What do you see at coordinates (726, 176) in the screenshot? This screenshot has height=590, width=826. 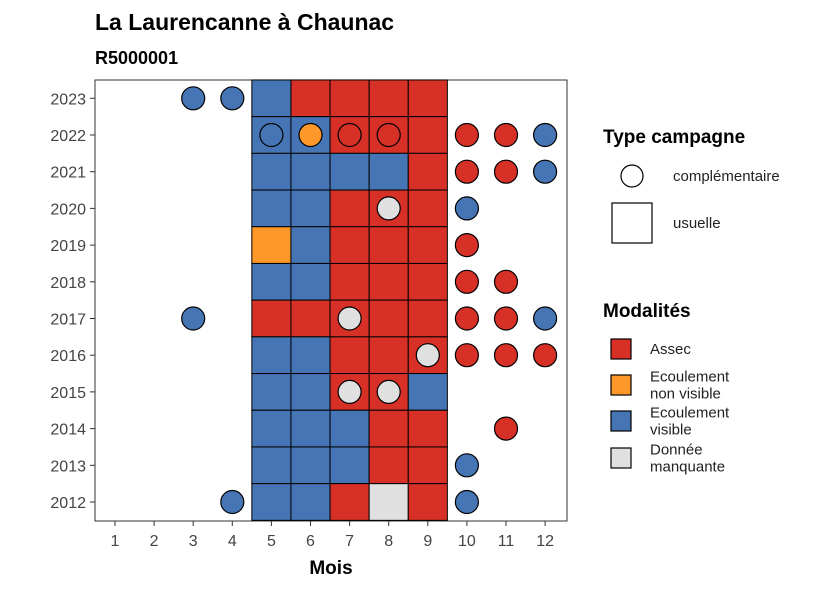 I see `legend-type-label: complémentaire` at bounding box center [726, 176].